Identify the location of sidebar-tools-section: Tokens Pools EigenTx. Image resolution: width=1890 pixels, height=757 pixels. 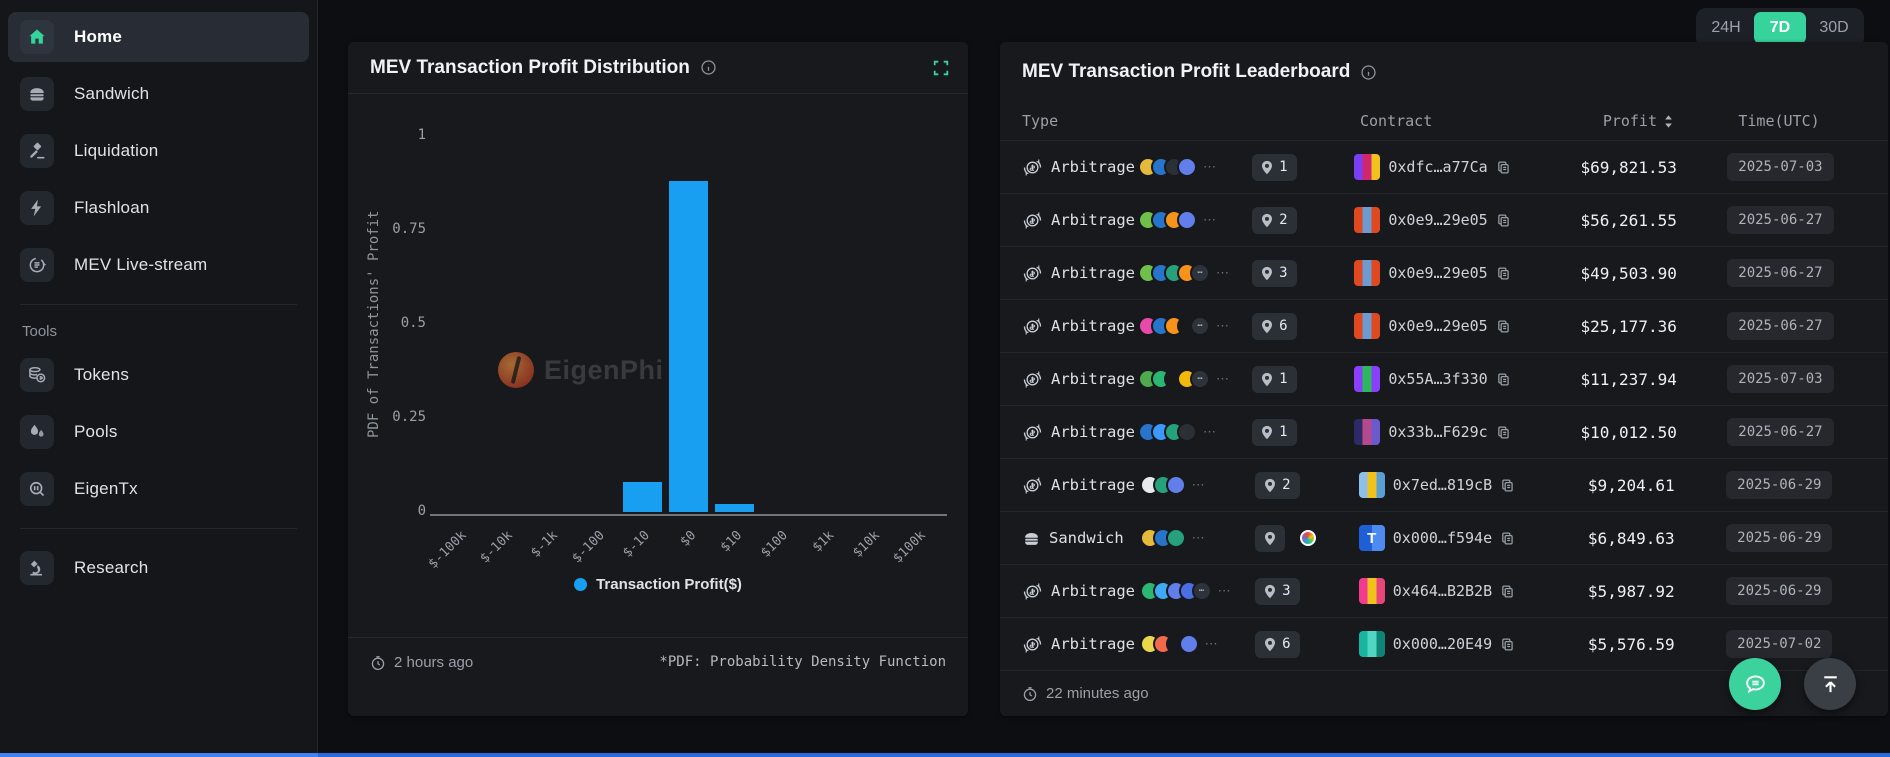
(158, 432).